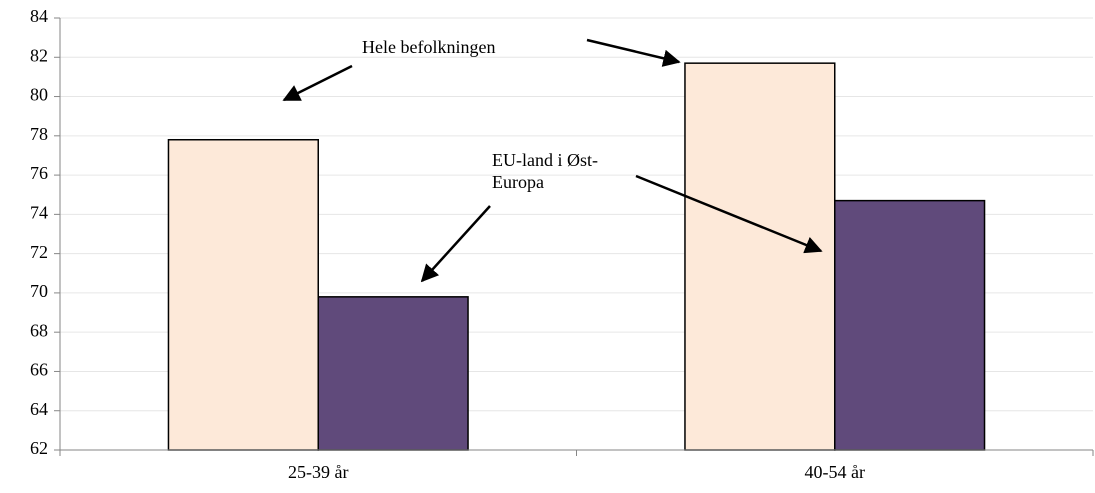  I want to click on y-tick-label: 80, so click(39, 95).